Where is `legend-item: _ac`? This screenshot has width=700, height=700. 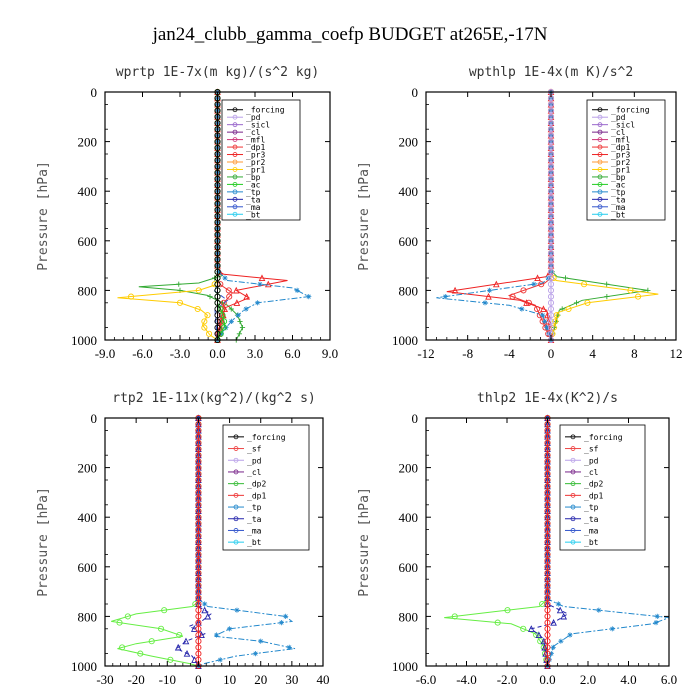 legend-item: _ac is located at coordinates (609, 184).